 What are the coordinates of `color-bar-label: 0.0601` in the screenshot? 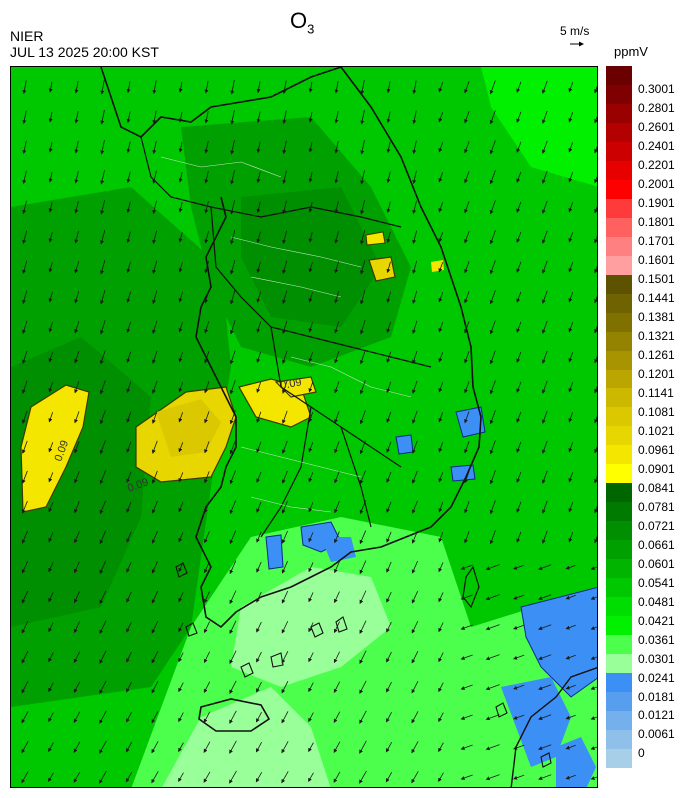 It's located at (656, 563).